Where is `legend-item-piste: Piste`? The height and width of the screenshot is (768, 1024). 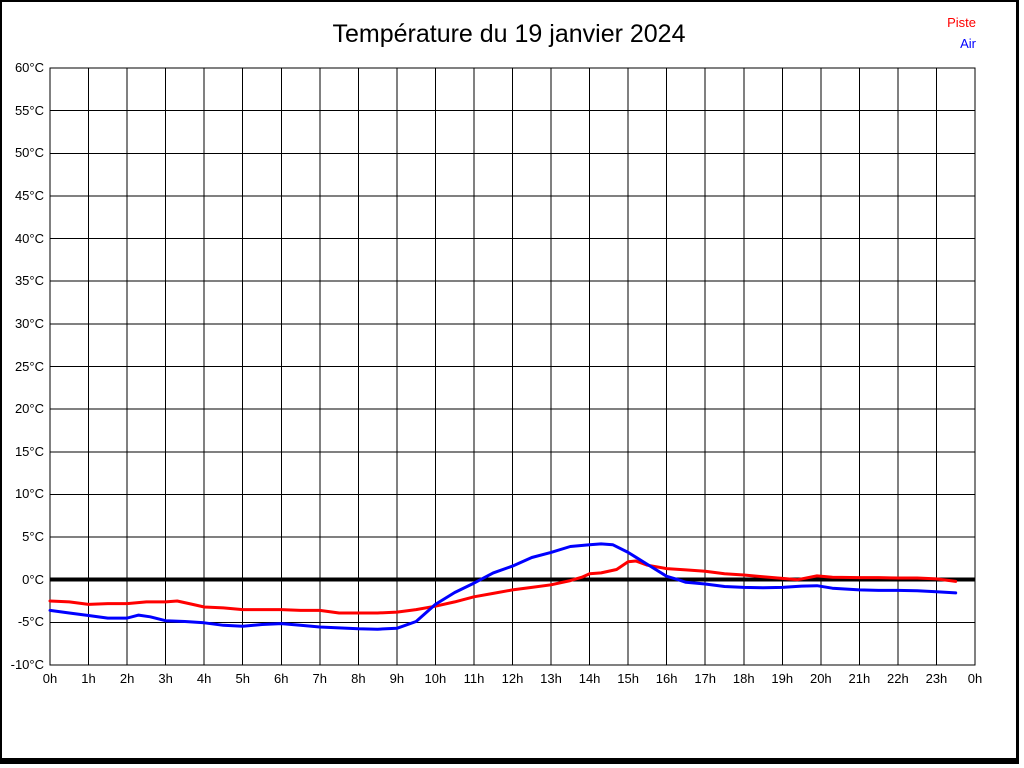
legend-item-piste: Piste is located at coordinates (961, 22).